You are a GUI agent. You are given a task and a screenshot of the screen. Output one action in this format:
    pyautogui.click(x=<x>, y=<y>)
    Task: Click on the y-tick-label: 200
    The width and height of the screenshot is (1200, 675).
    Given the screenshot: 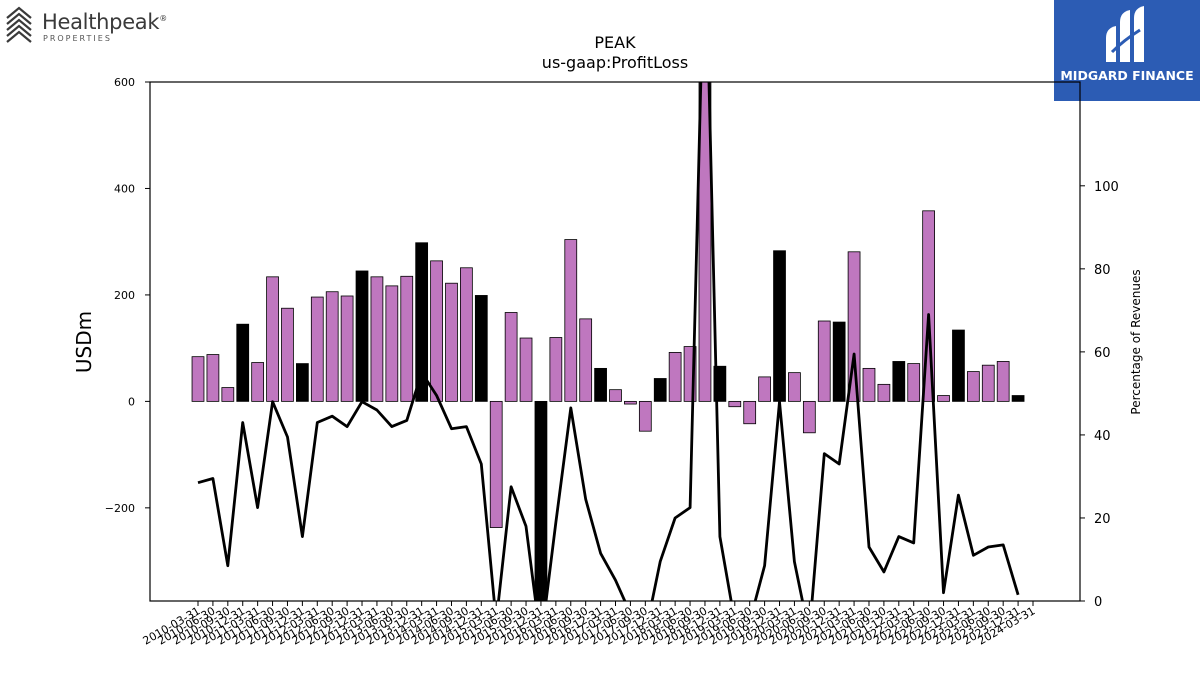 What is the action you would take?
    pyautogui.click(x=124, y=295)
    